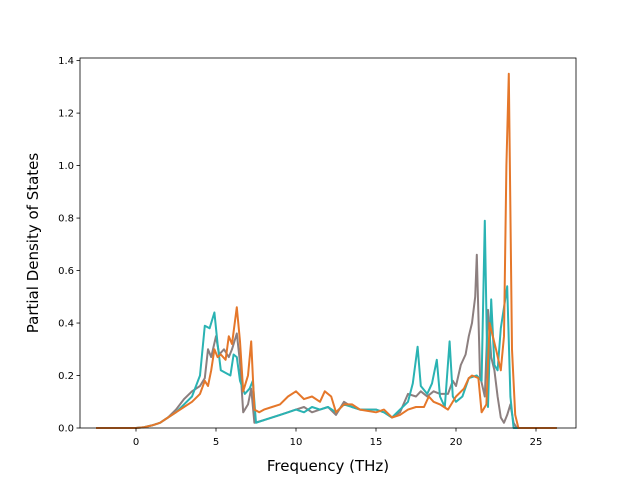 This screenshot has width=640, height=480. Describe the element at coordinates (66, 114) in the screenshot. I see `y-tick-label: 1.2` at that location.